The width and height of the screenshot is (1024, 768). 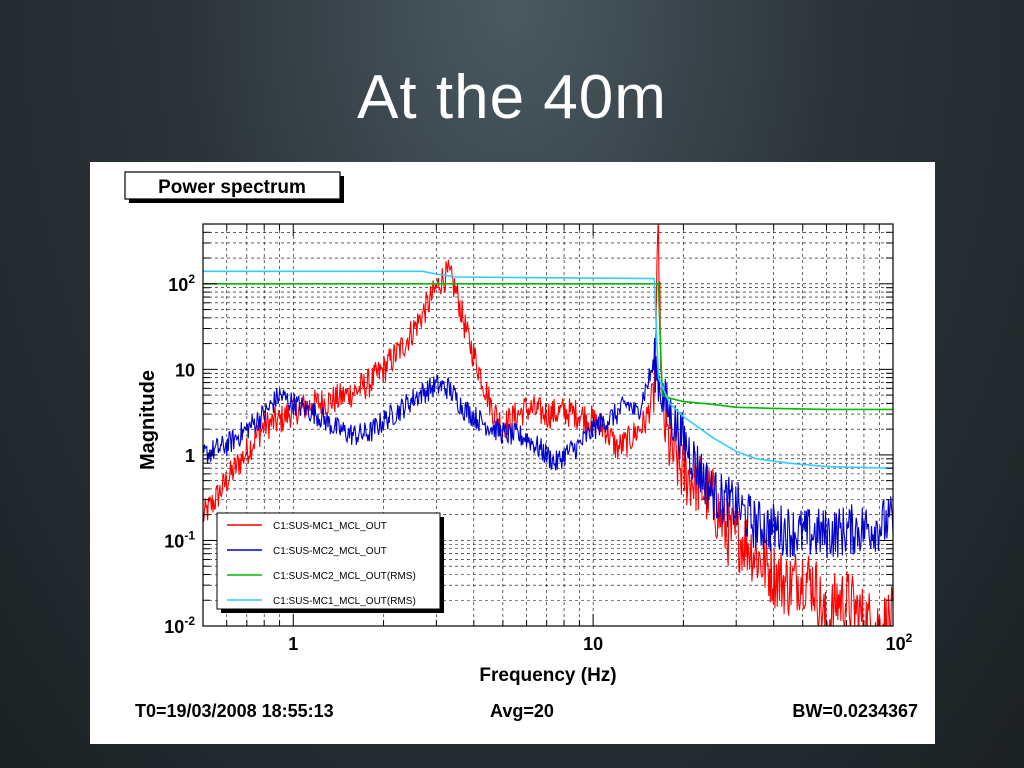 I want to click on y-axis-label: Magnitude, so click(x=148, y=420).